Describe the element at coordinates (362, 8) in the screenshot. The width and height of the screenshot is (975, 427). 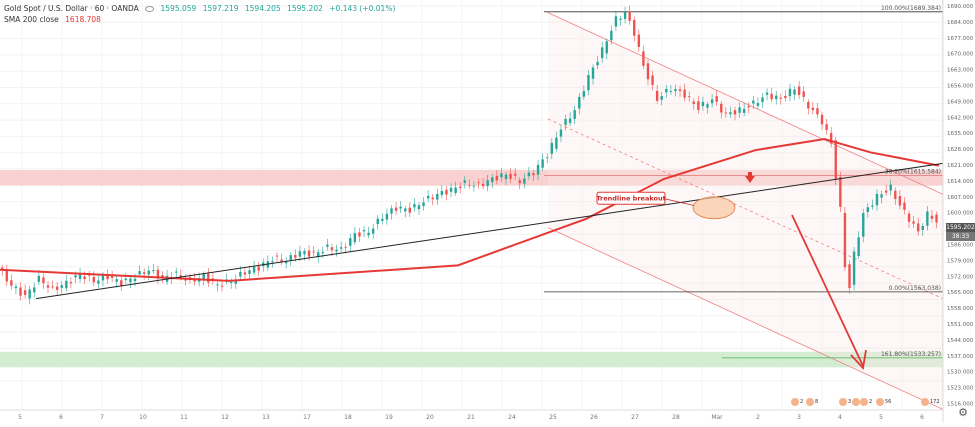
I see `legend-change: +0.143 (+0.01%)` at that location.